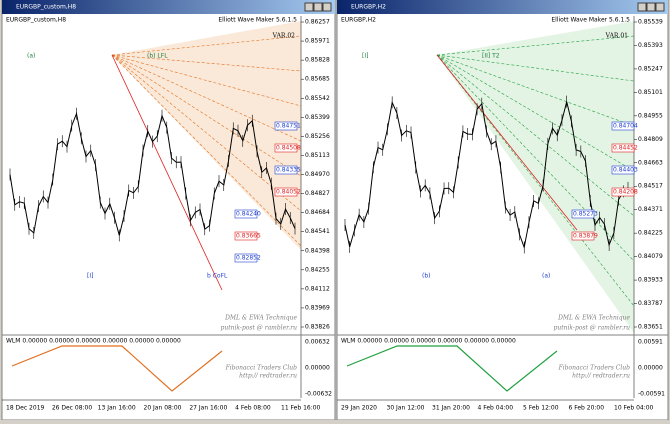 This screenshot has width=670, height=424. Describe the element at coordinates (317, 117) in the screenshot. I see `price-label: 0.85399` at that location.